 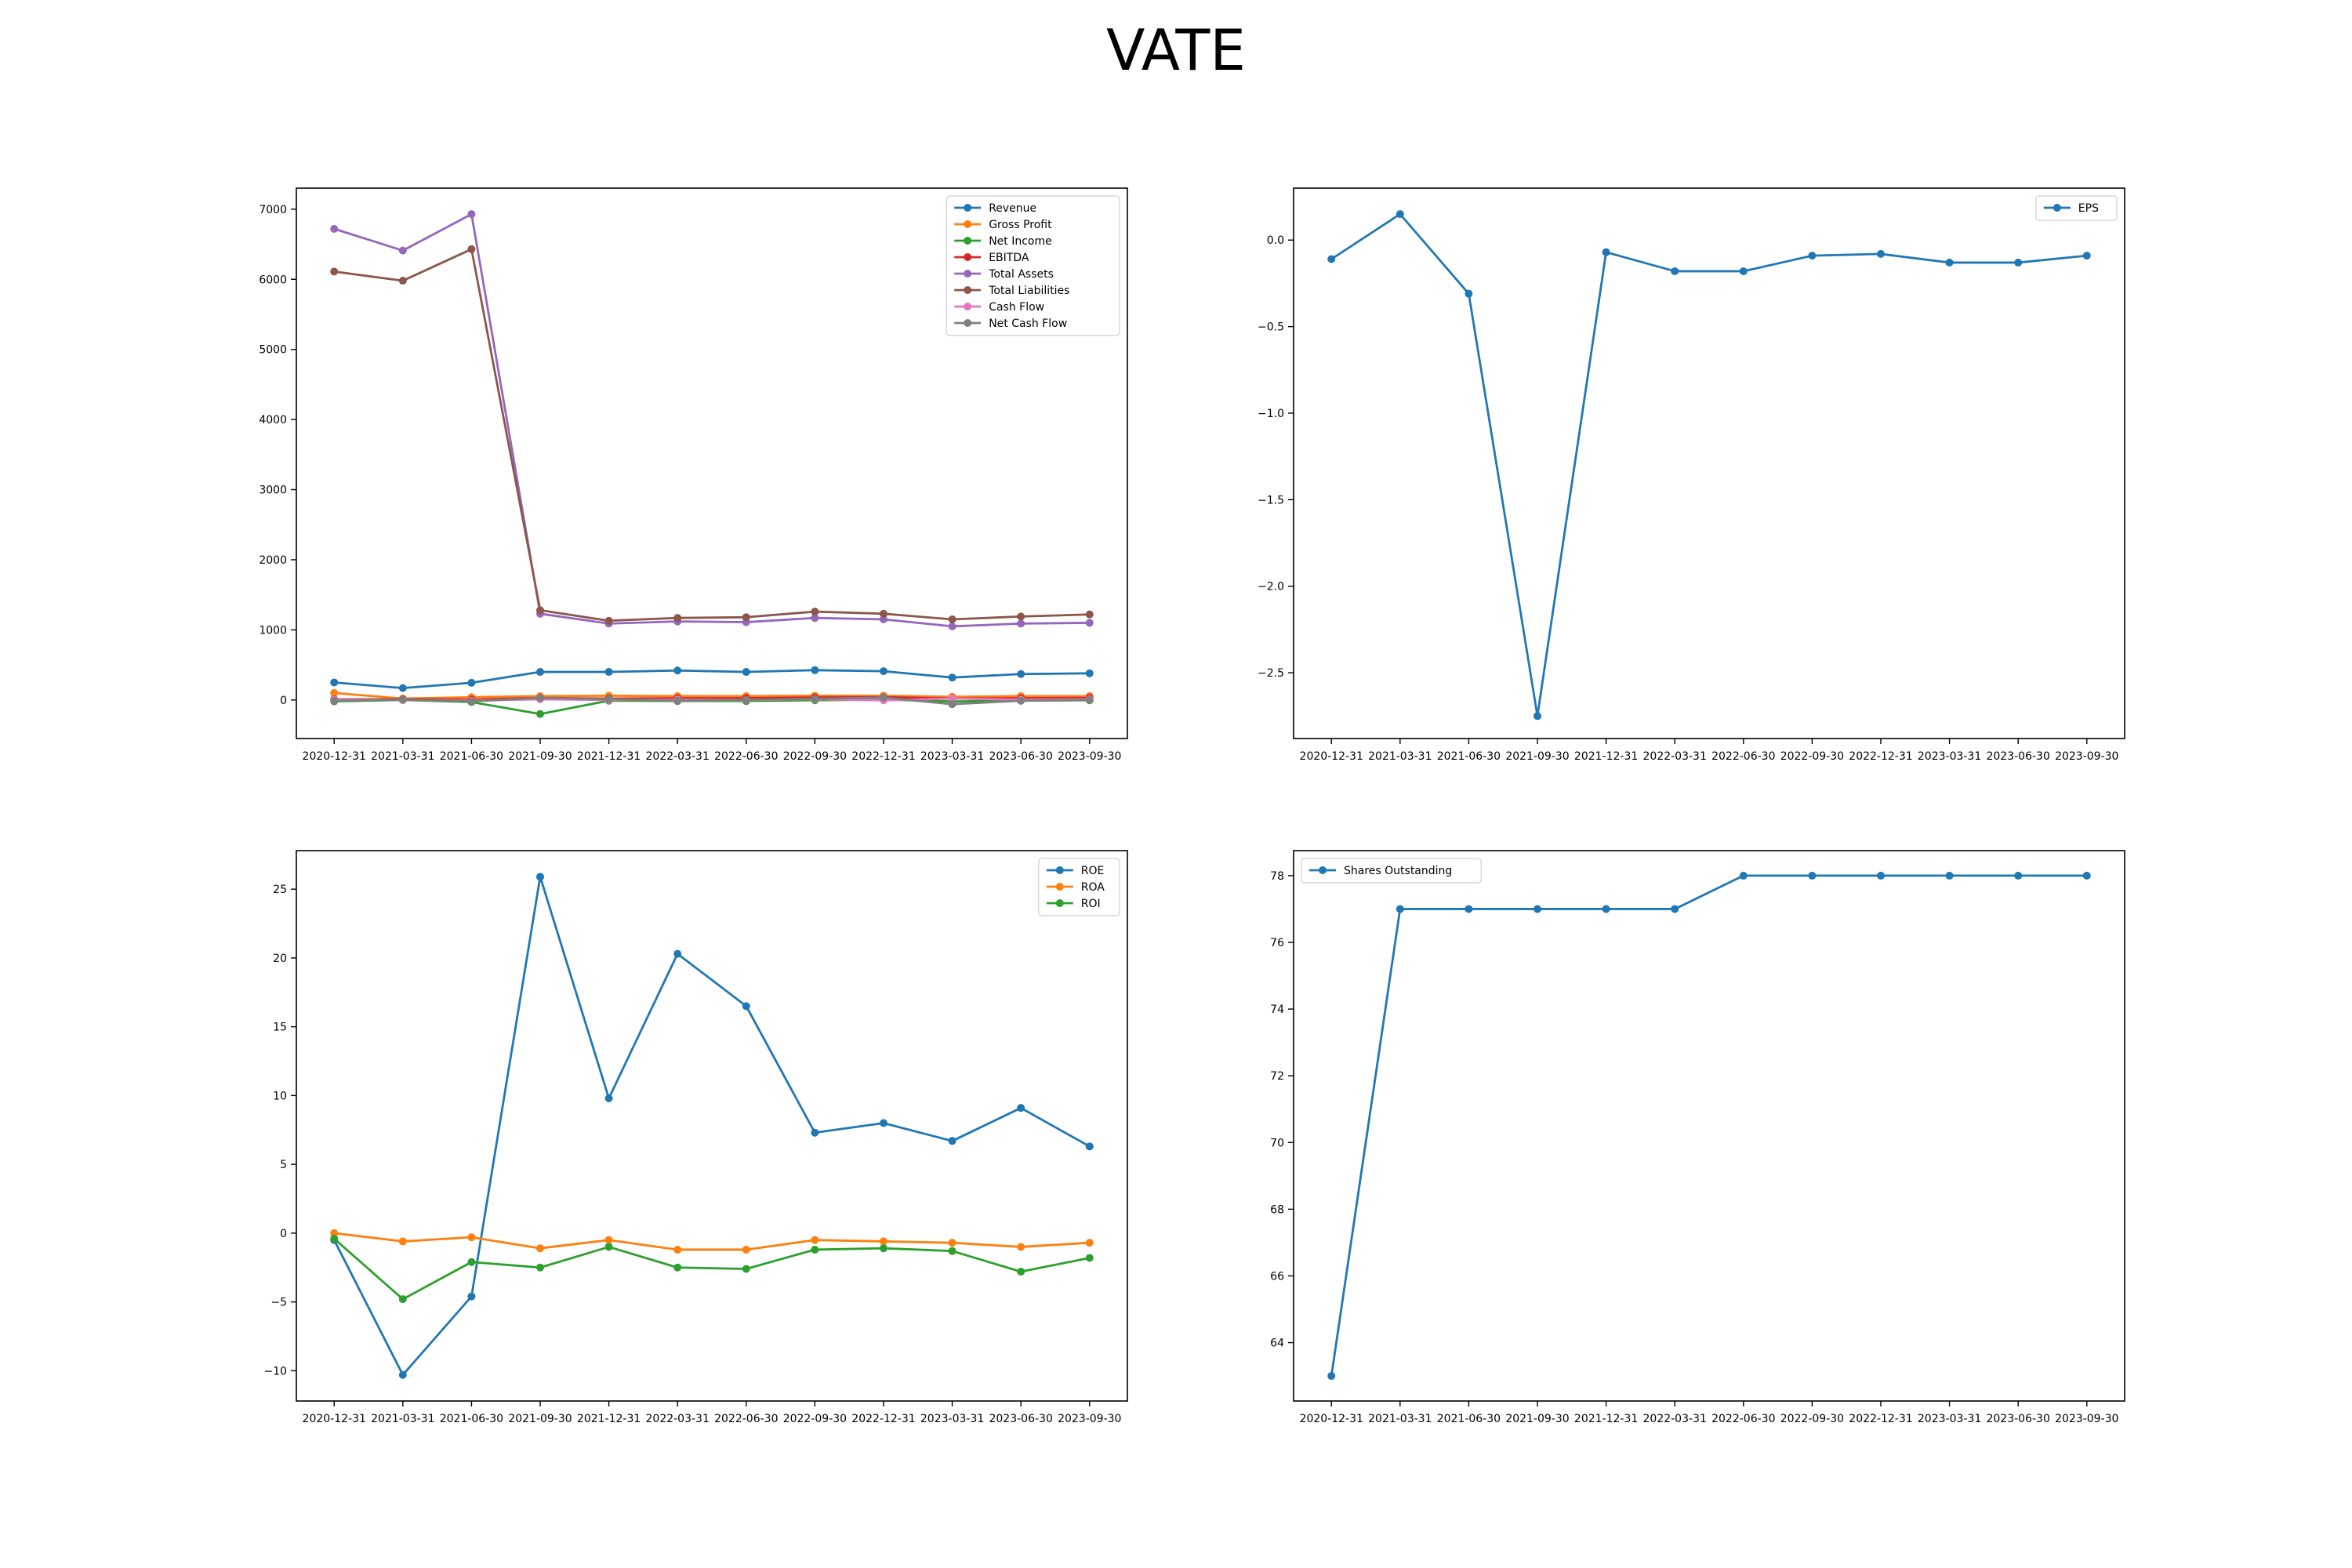 What do you see at coordinates (883, 756) in the screenshot?
I see `x-tick-label: 2022-12-31` at bounding box center [883, 756].